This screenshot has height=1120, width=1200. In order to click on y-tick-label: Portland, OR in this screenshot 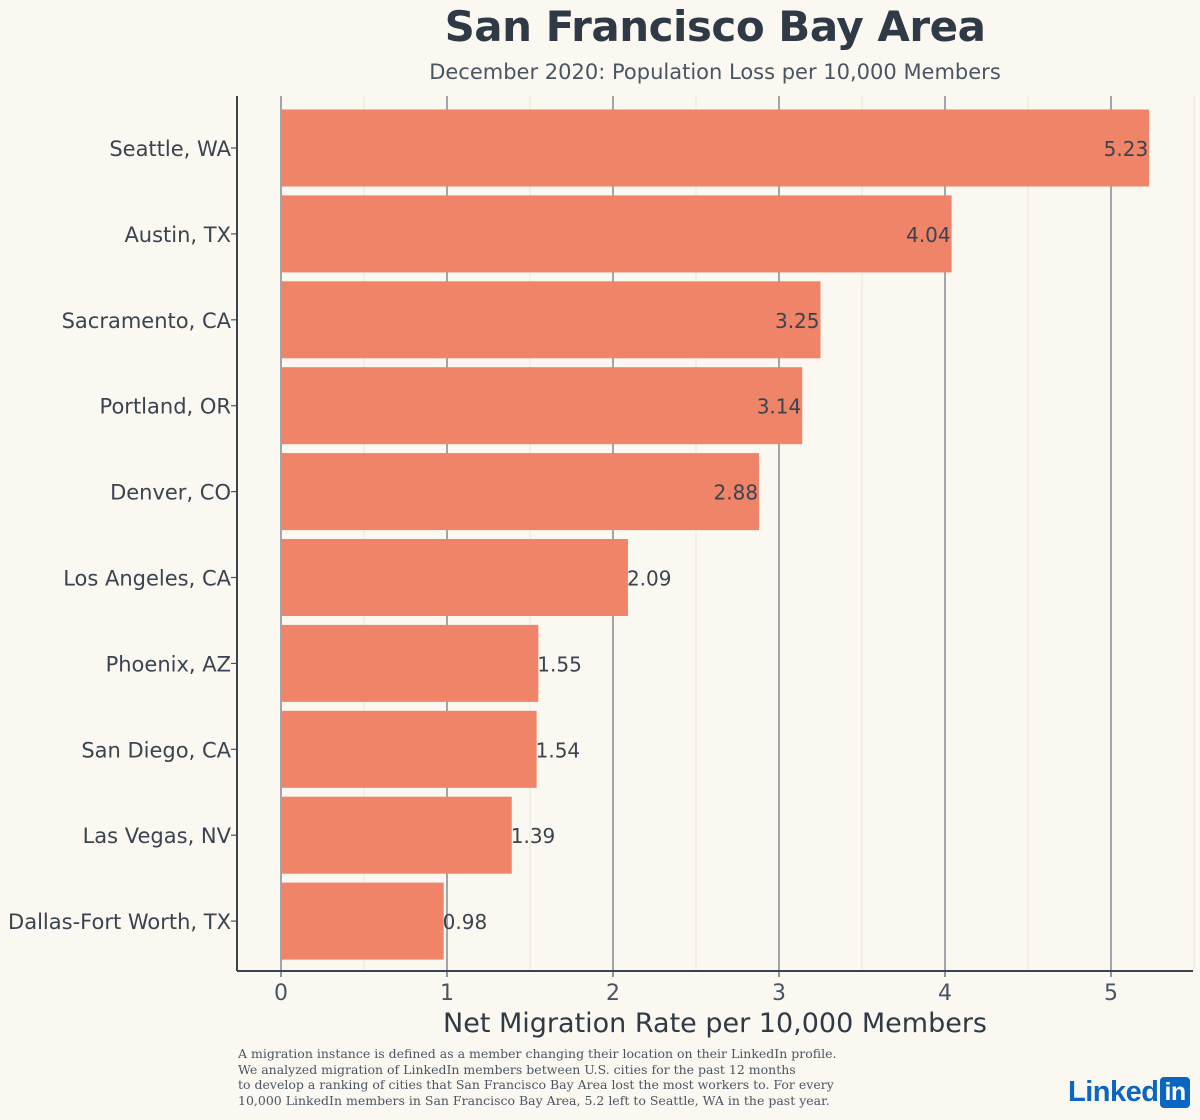, I will do `click(165, 407)`.